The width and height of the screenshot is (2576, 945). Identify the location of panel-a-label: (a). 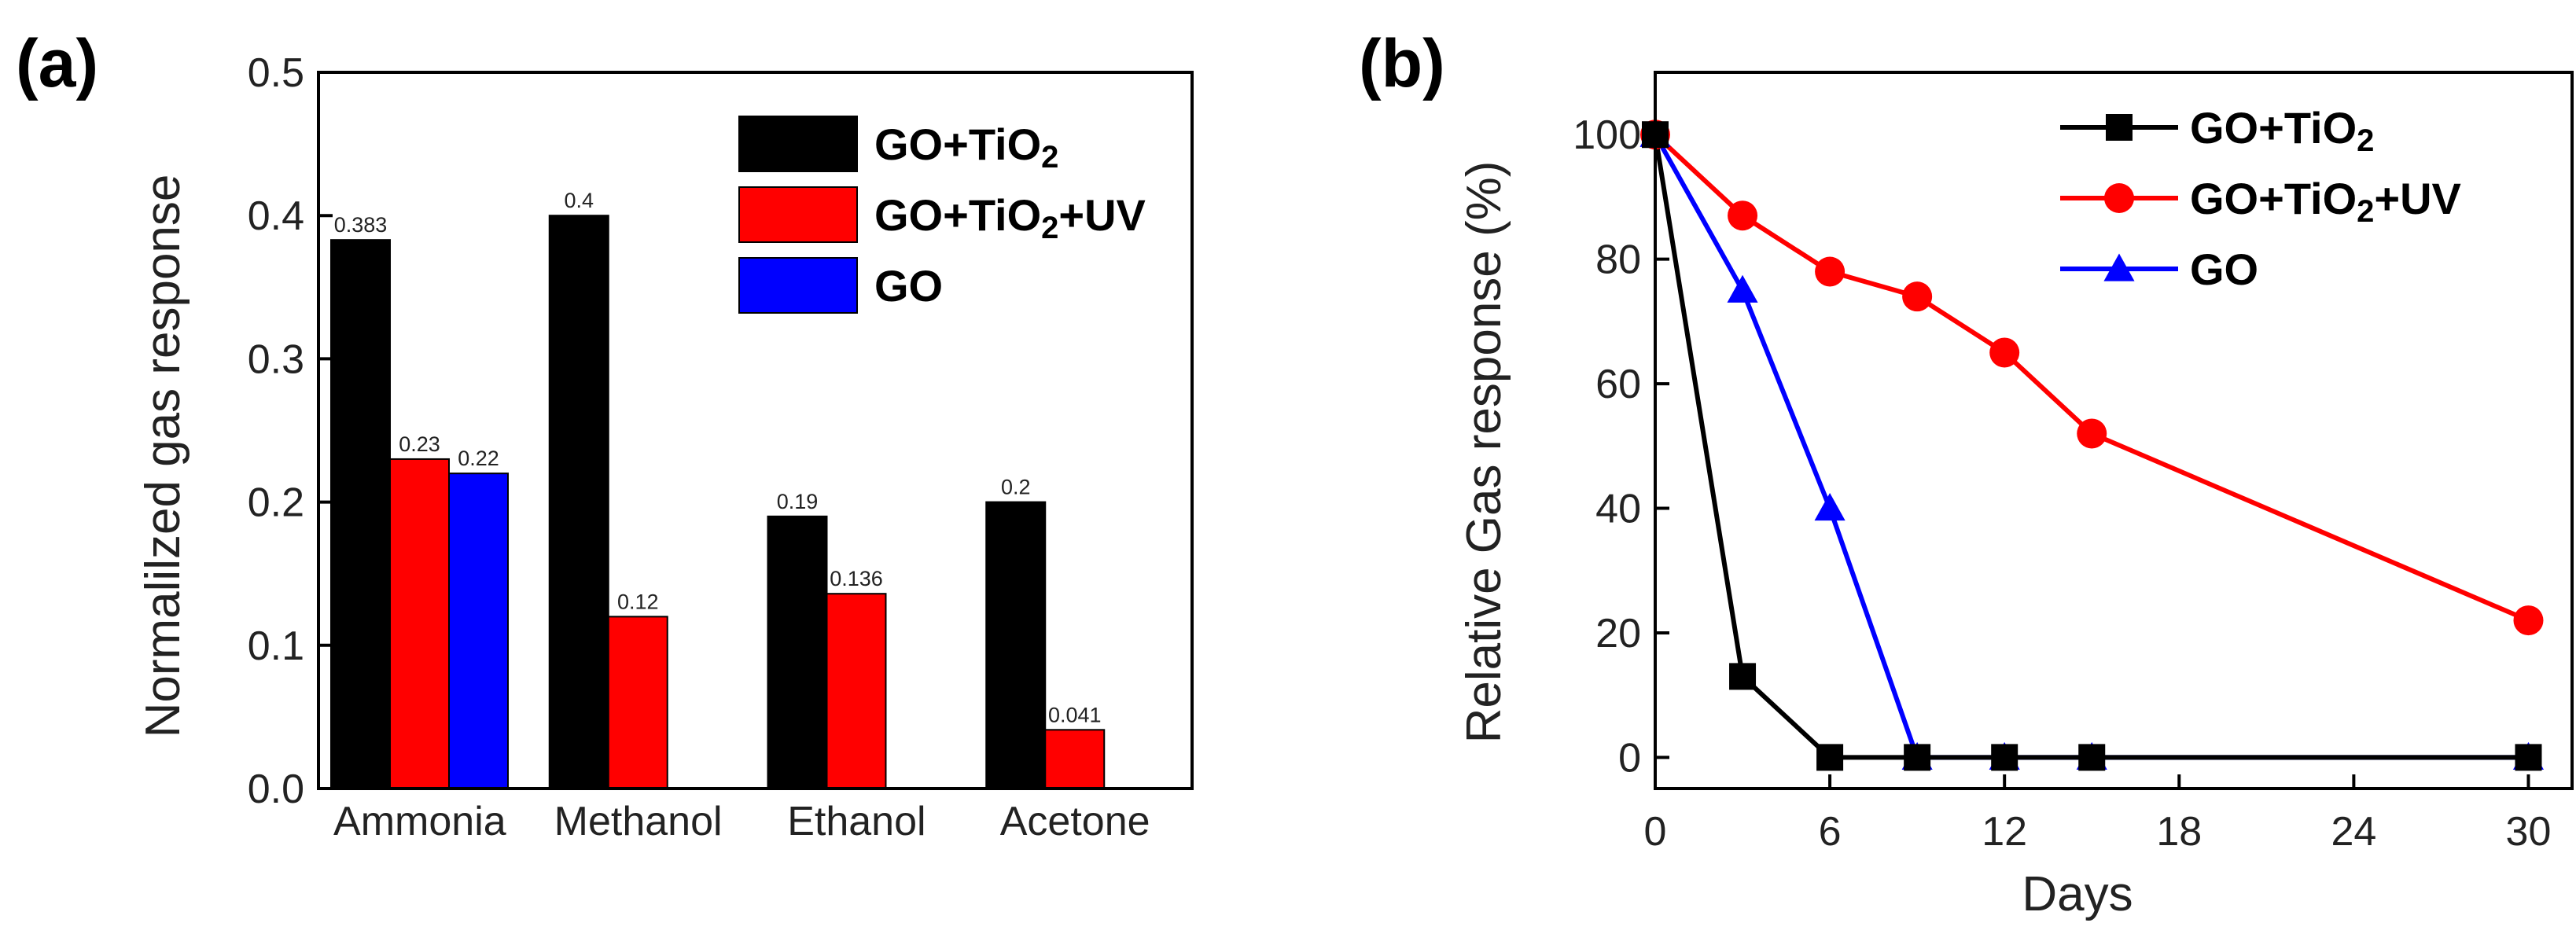
(57, 63).